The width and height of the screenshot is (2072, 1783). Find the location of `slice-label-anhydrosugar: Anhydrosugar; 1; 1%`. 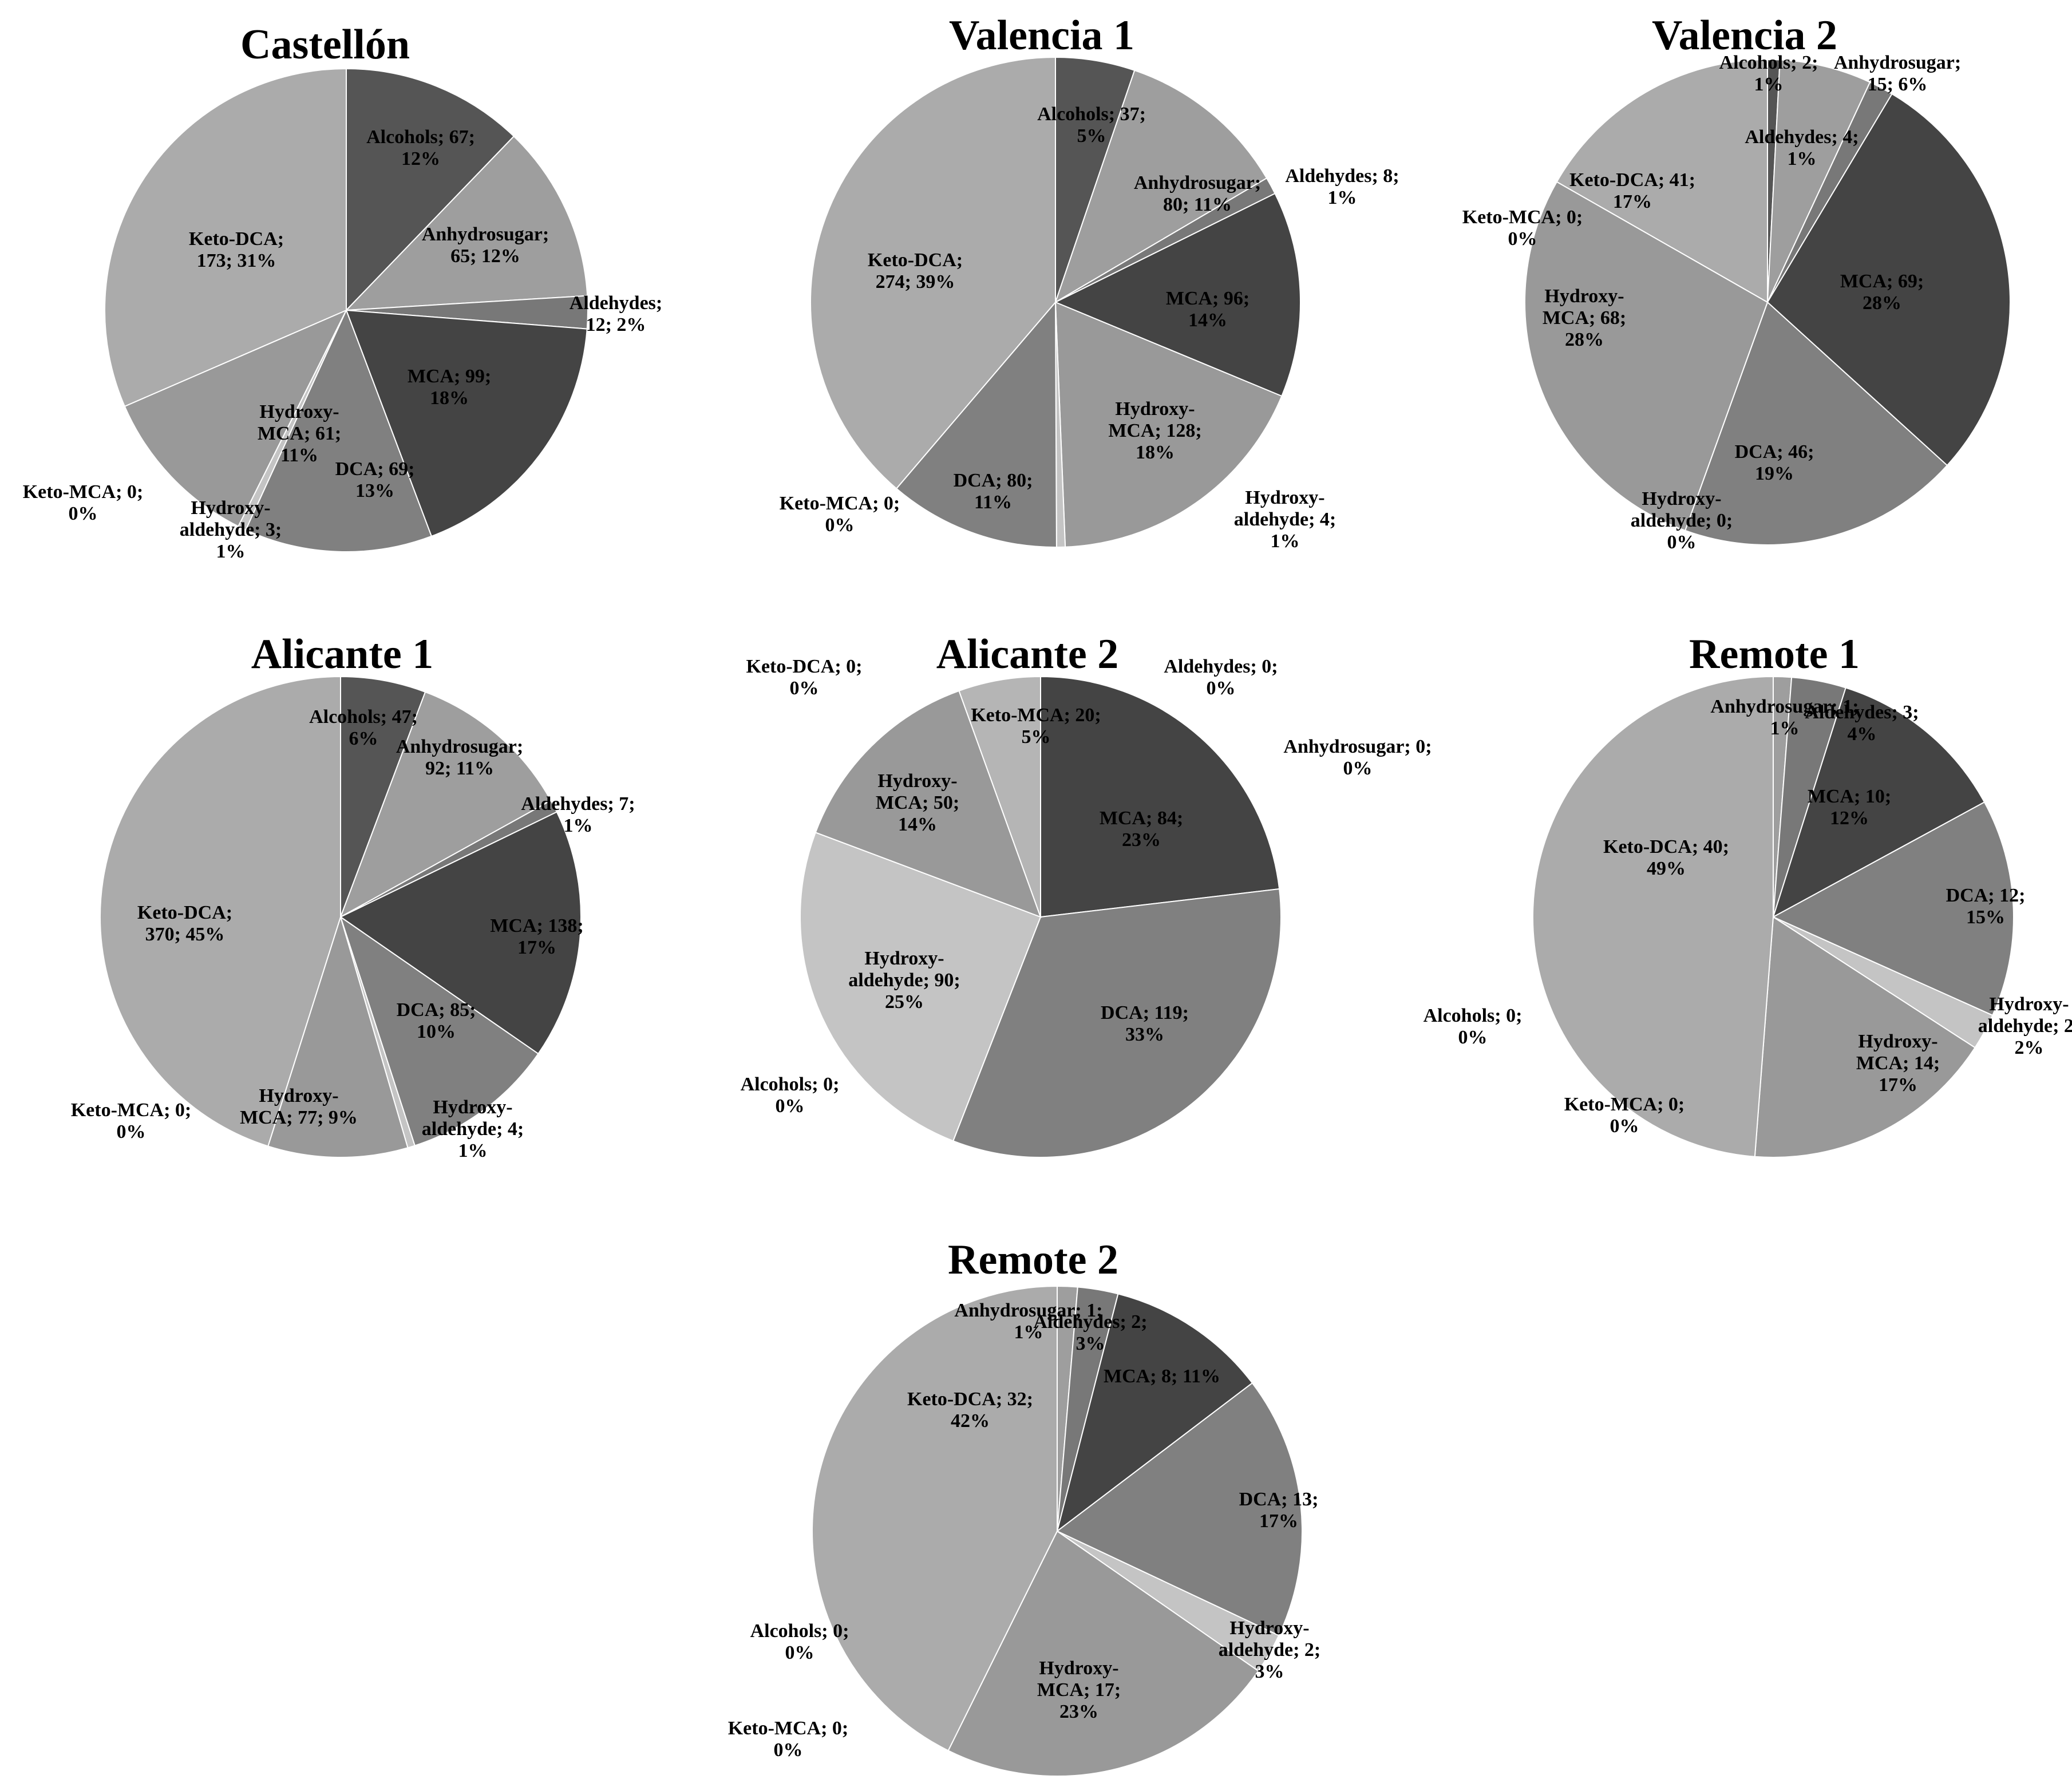

slice-label-anhydrosugar: Anhydrosugar; 1; 1% is located at coordinates (1028, 1321).